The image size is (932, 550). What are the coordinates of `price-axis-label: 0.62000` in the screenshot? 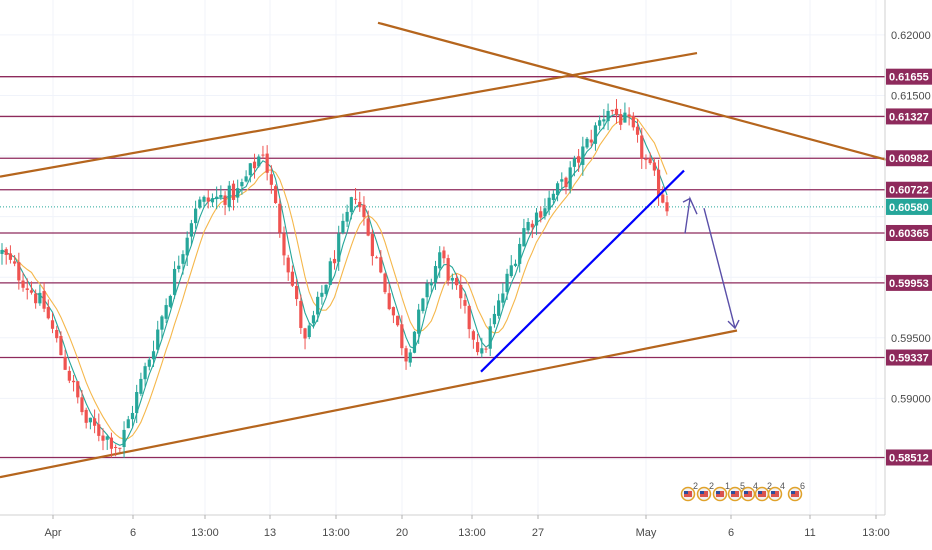 It's located at (911, 36).